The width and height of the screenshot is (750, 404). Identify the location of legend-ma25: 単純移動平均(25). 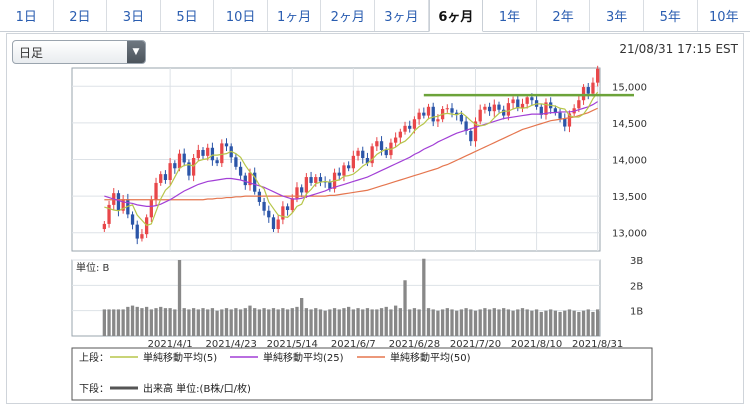
(303, 357).